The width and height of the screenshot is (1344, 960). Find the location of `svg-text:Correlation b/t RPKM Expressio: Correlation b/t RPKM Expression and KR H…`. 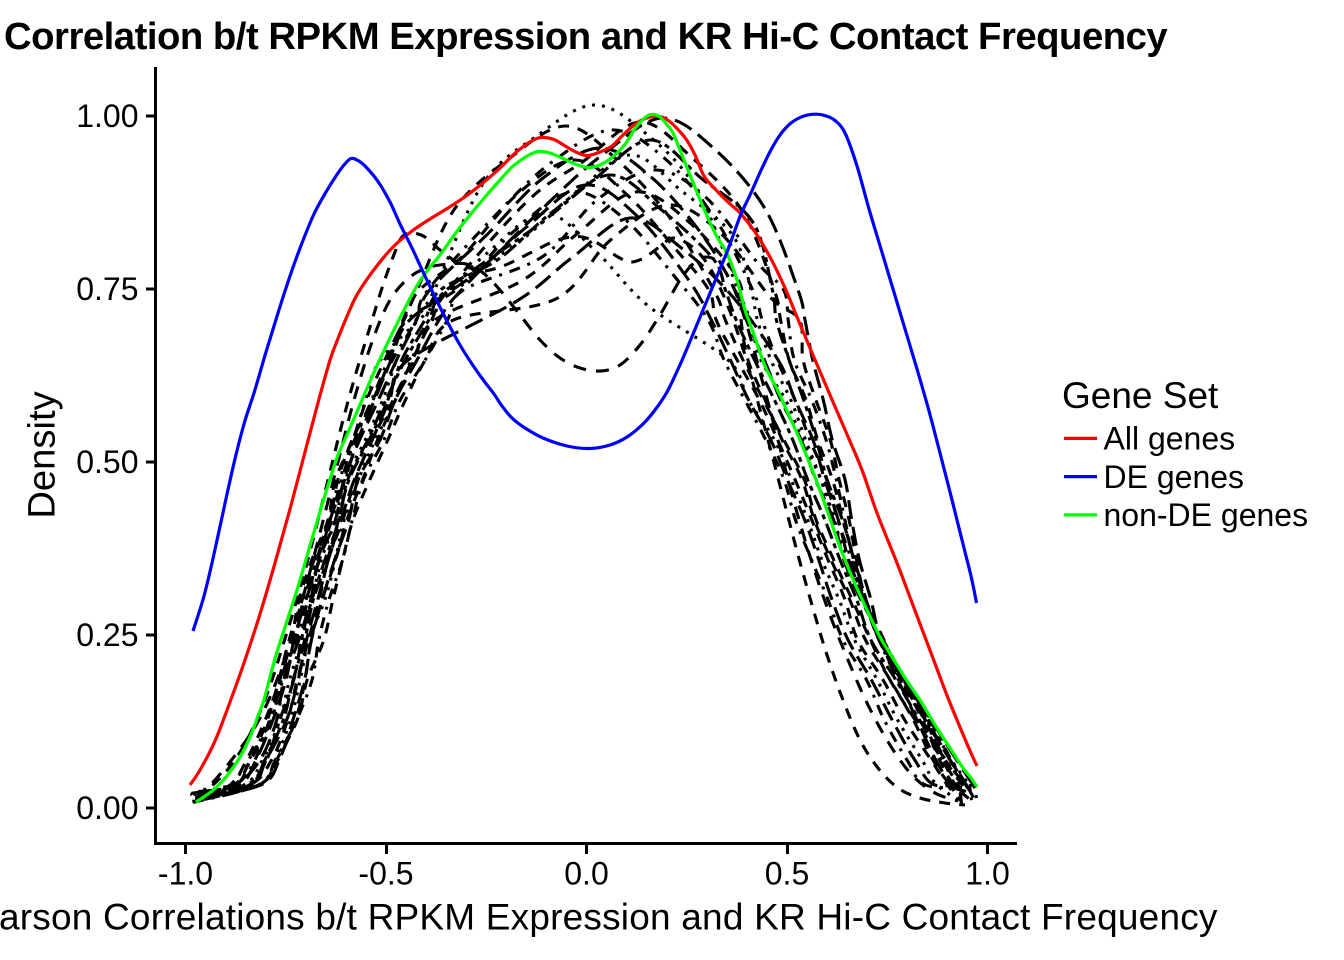

svg-text:Correlation b/t RPKM Expressio: Correlation b/t RPKM Expression and KR H… is located at coordinates (586, 36).